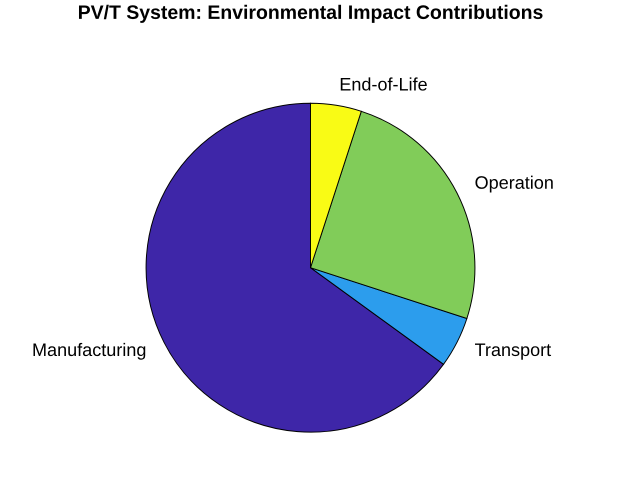 The height and width of the screenshot is (478, 621). What do you see at coordinates (513, 352) in the screenshot?
I see `slice-label: Transport` at bounding box center [513, 352].